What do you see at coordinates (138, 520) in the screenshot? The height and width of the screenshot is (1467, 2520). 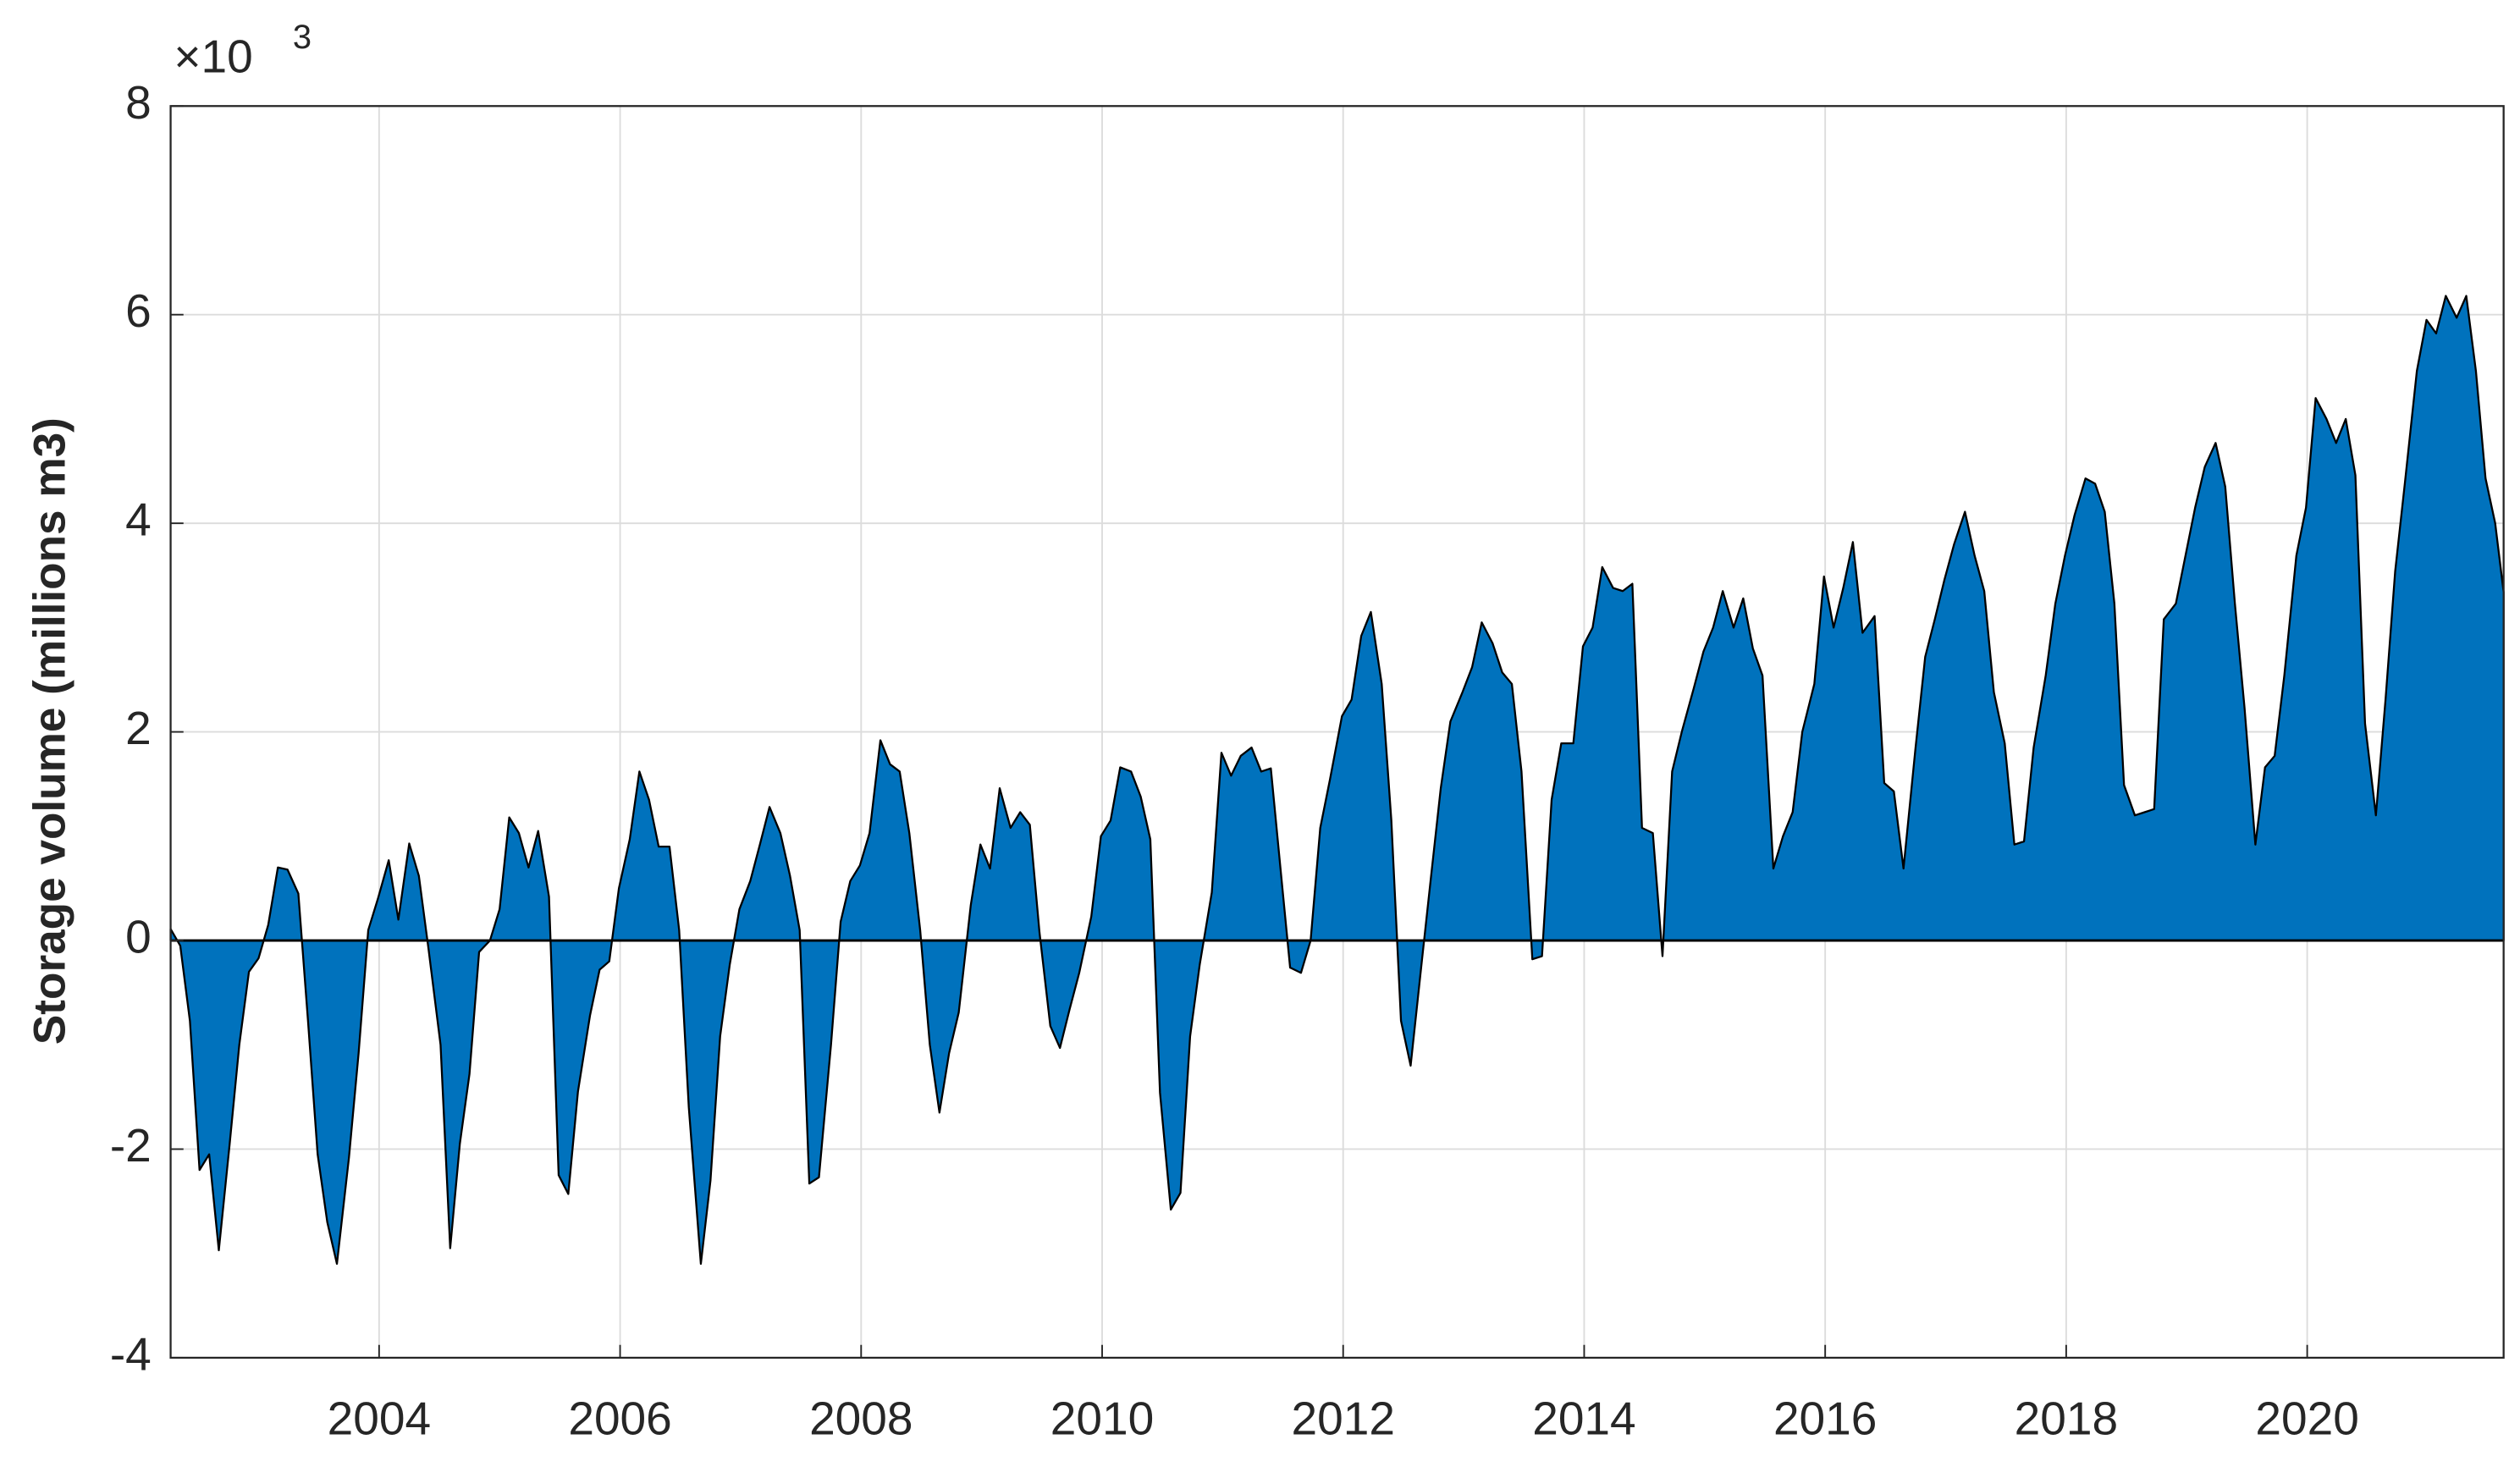 I see `y-tick-label: 4` at bounding box center [138, 520].